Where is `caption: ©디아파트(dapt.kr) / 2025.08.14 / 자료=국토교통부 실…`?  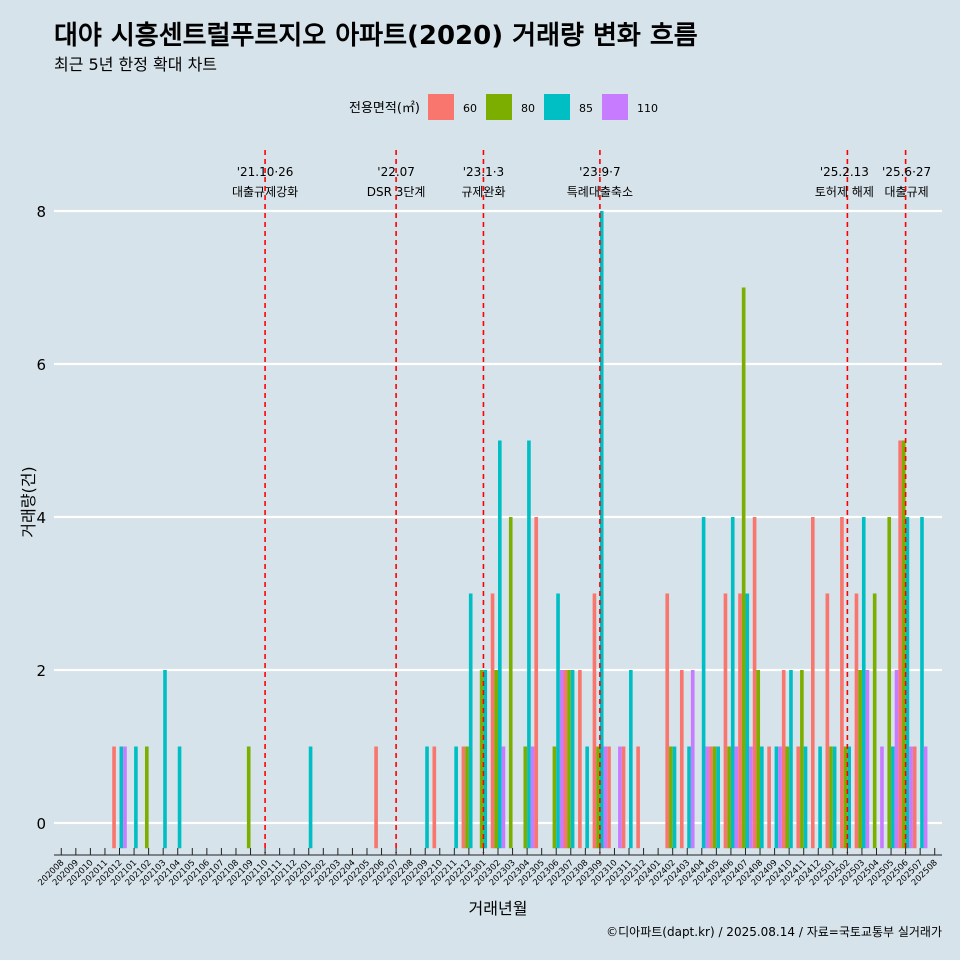
caption: ©디아파트(dapt.kr) / 2025.08.14 / 자료=국토교통부 실… is located at coordinates (774, 932).